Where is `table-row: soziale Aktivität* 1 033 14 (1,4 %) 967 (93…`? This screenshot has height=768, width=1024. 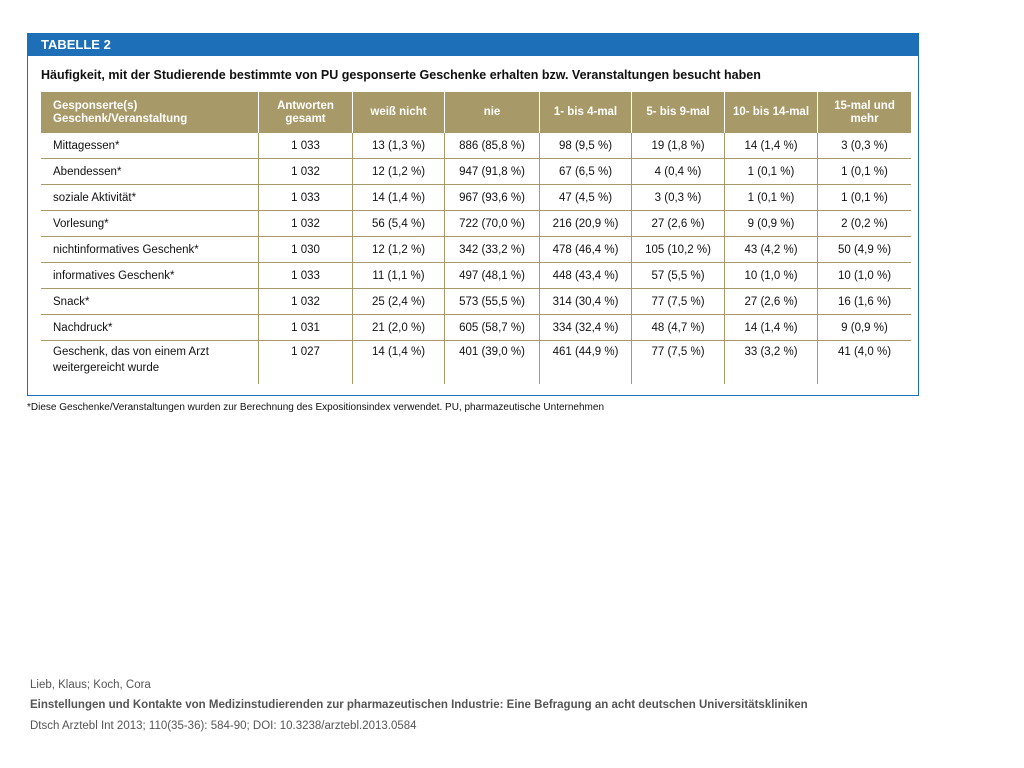 table-row: soziale Aktivität* 1 033 14 (1,4 %) 967 (93… is located at coordinates (476, 197).